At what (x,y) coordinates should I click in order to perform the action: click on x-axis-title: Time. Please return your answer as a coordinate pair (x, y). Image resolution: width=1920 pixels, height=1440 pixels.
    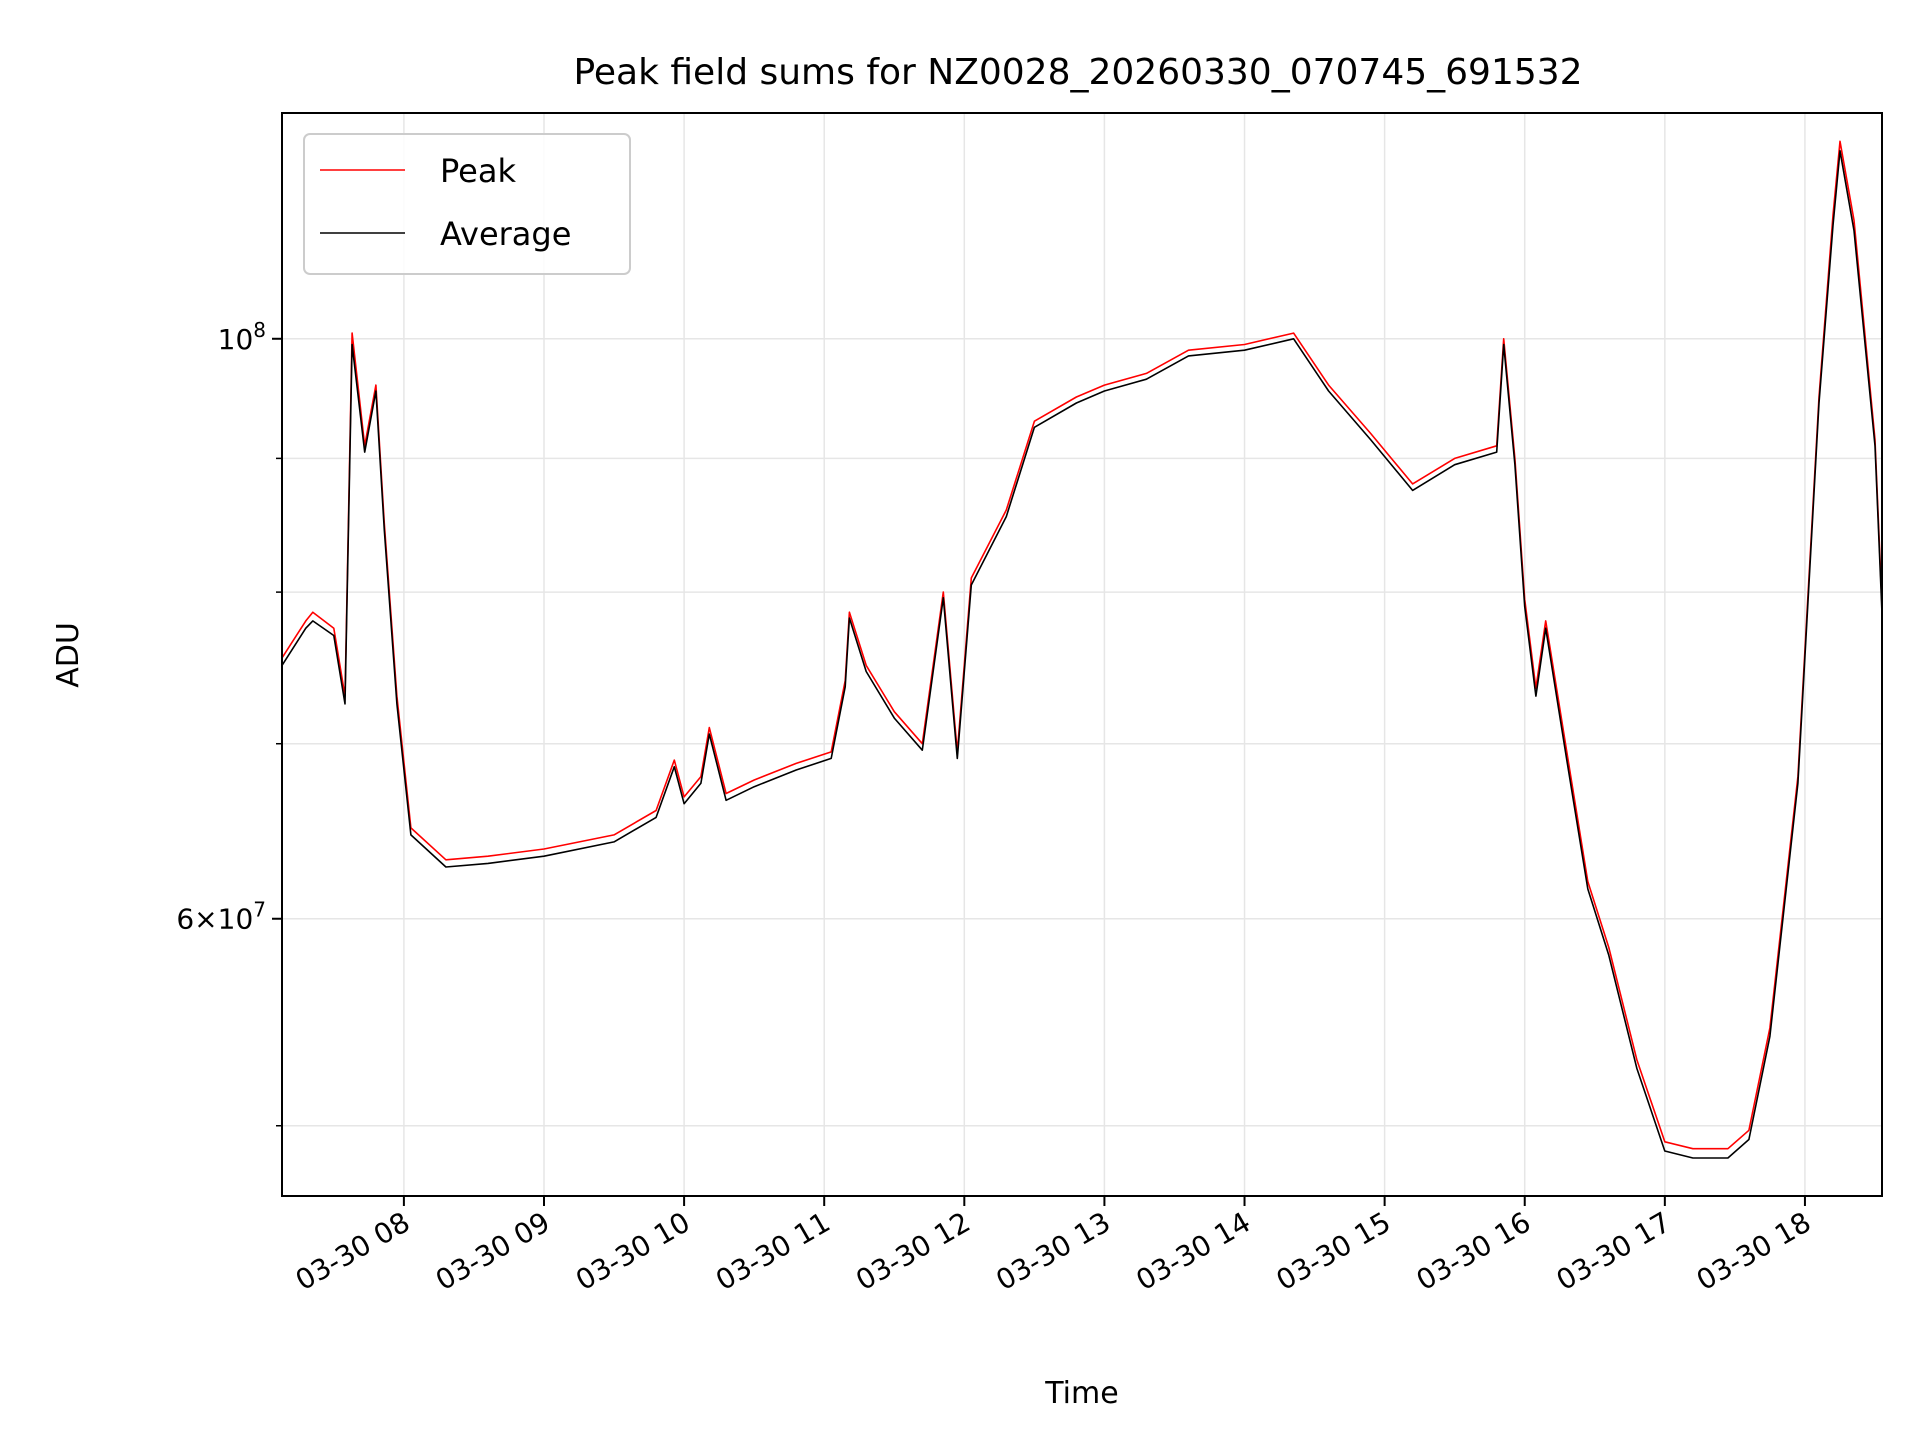
    Looking at the image, I should click on (1081, 1393).